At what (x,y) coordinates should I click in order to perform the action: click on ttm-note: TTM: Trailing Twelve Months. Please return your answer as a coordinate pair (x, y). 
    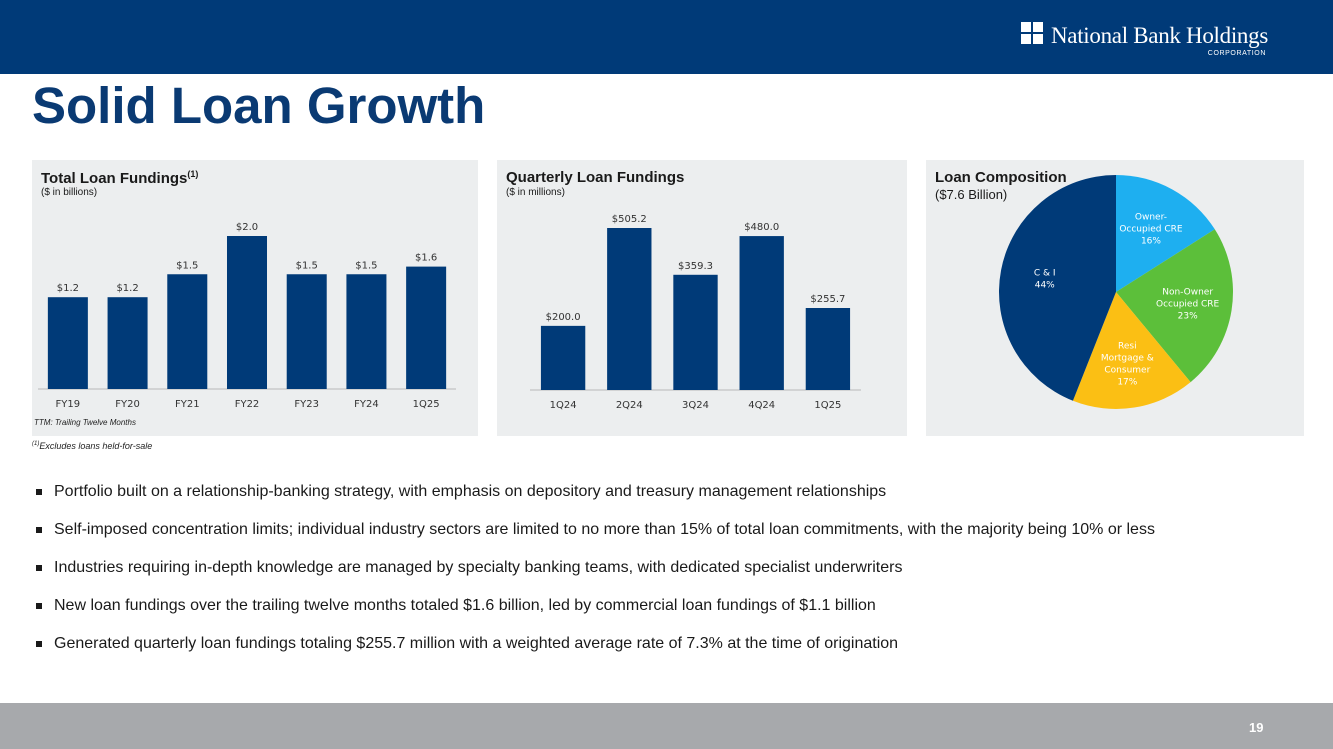
    Looking at the image, I should click on (85, 422).